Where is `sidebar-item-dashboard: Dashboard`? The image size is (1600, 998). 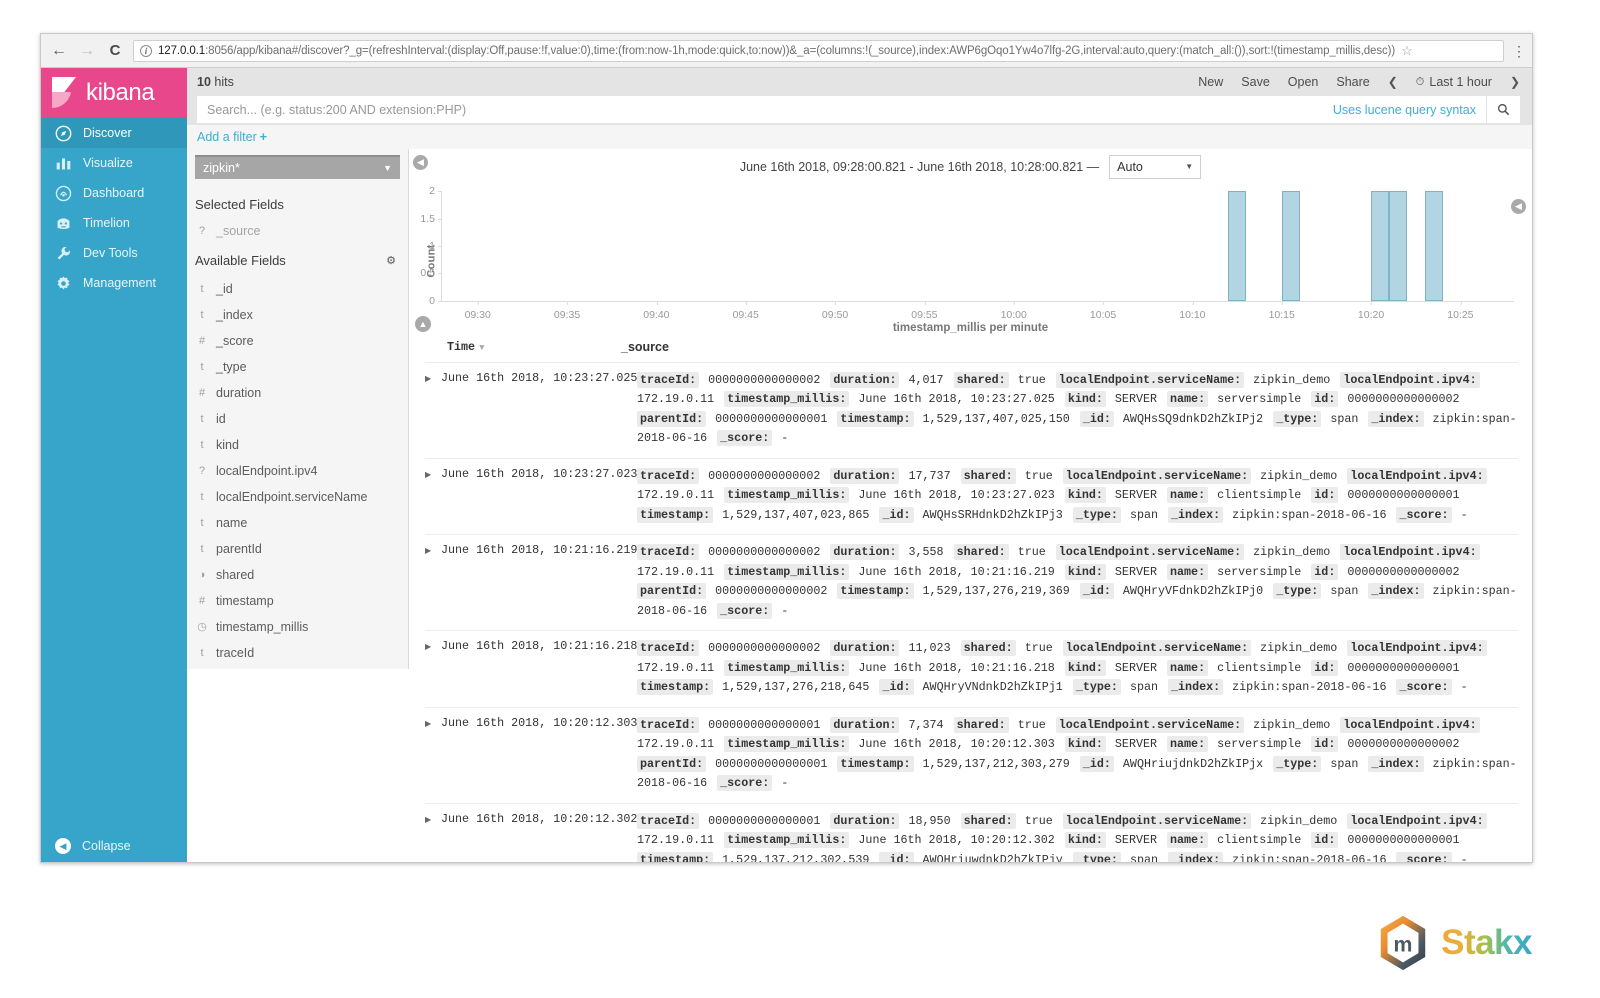
sidebar-item-dashboard: Dashboard is located at coordinates (114, 193).